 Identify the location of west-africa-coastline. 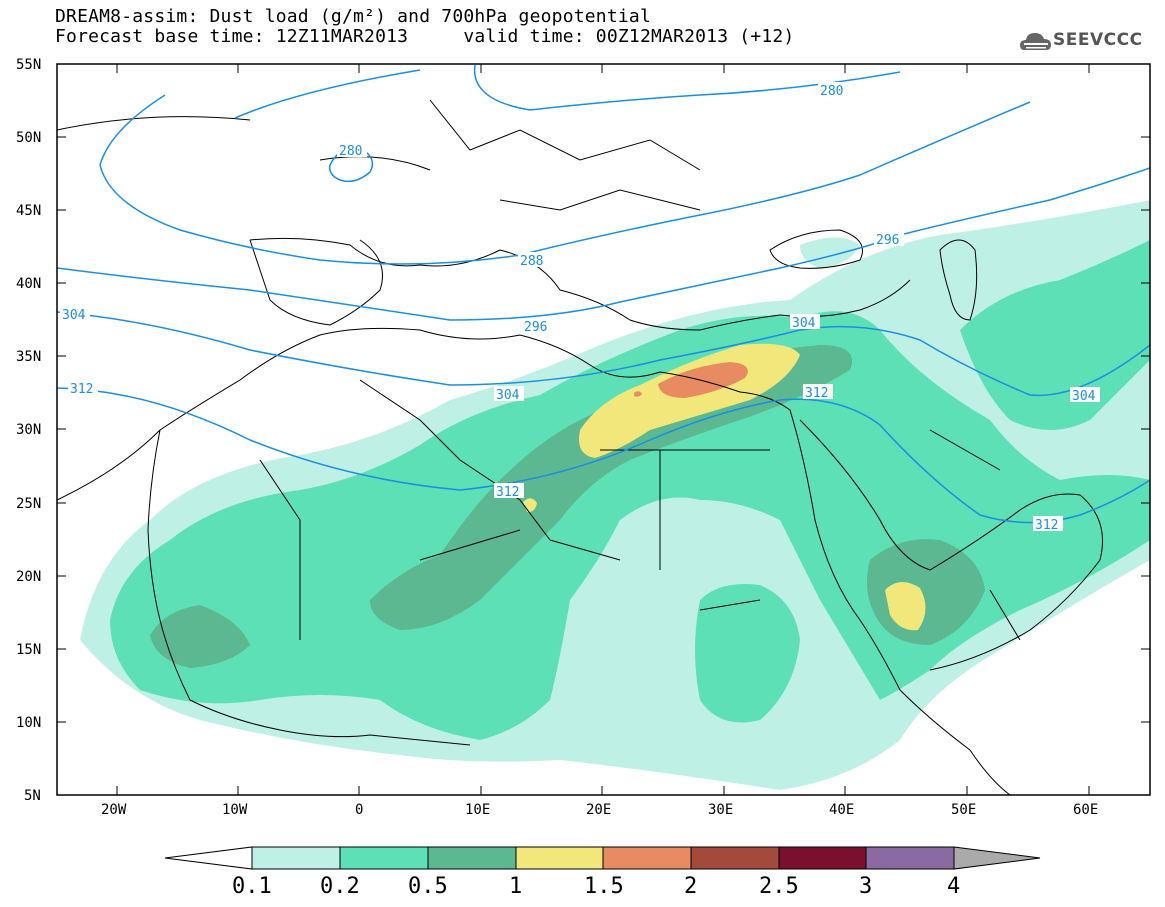
(309, 587).